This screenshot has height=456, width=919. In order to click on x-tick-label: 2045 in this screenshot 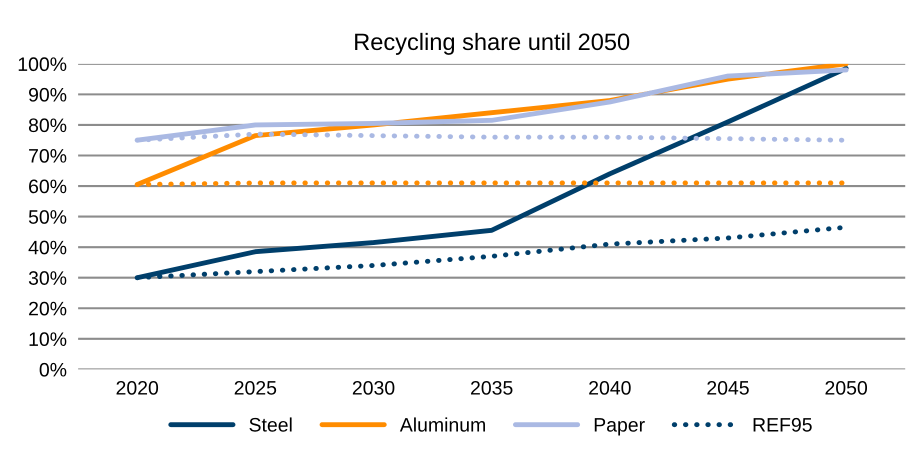, I will do `click(728, 387)`.